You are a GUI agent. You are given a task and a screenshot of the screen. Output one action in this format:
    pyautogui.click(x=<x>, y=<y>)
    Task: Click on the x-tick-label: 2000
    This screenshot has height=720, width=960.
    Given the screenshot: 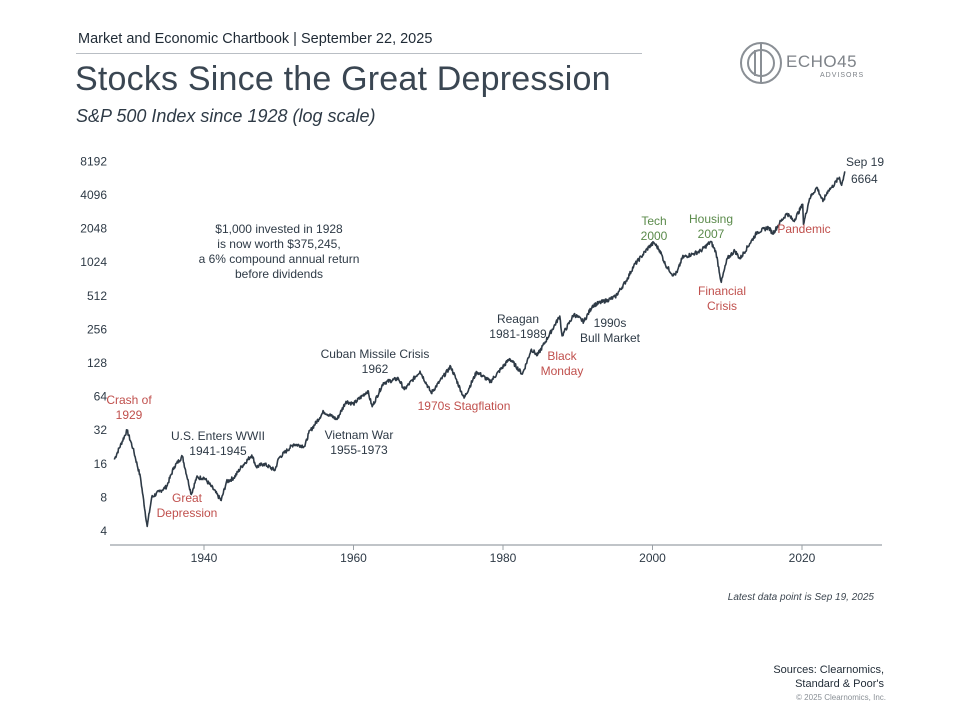 What is the action you would take?
    pyautogui.click(x=652, y=558)
    